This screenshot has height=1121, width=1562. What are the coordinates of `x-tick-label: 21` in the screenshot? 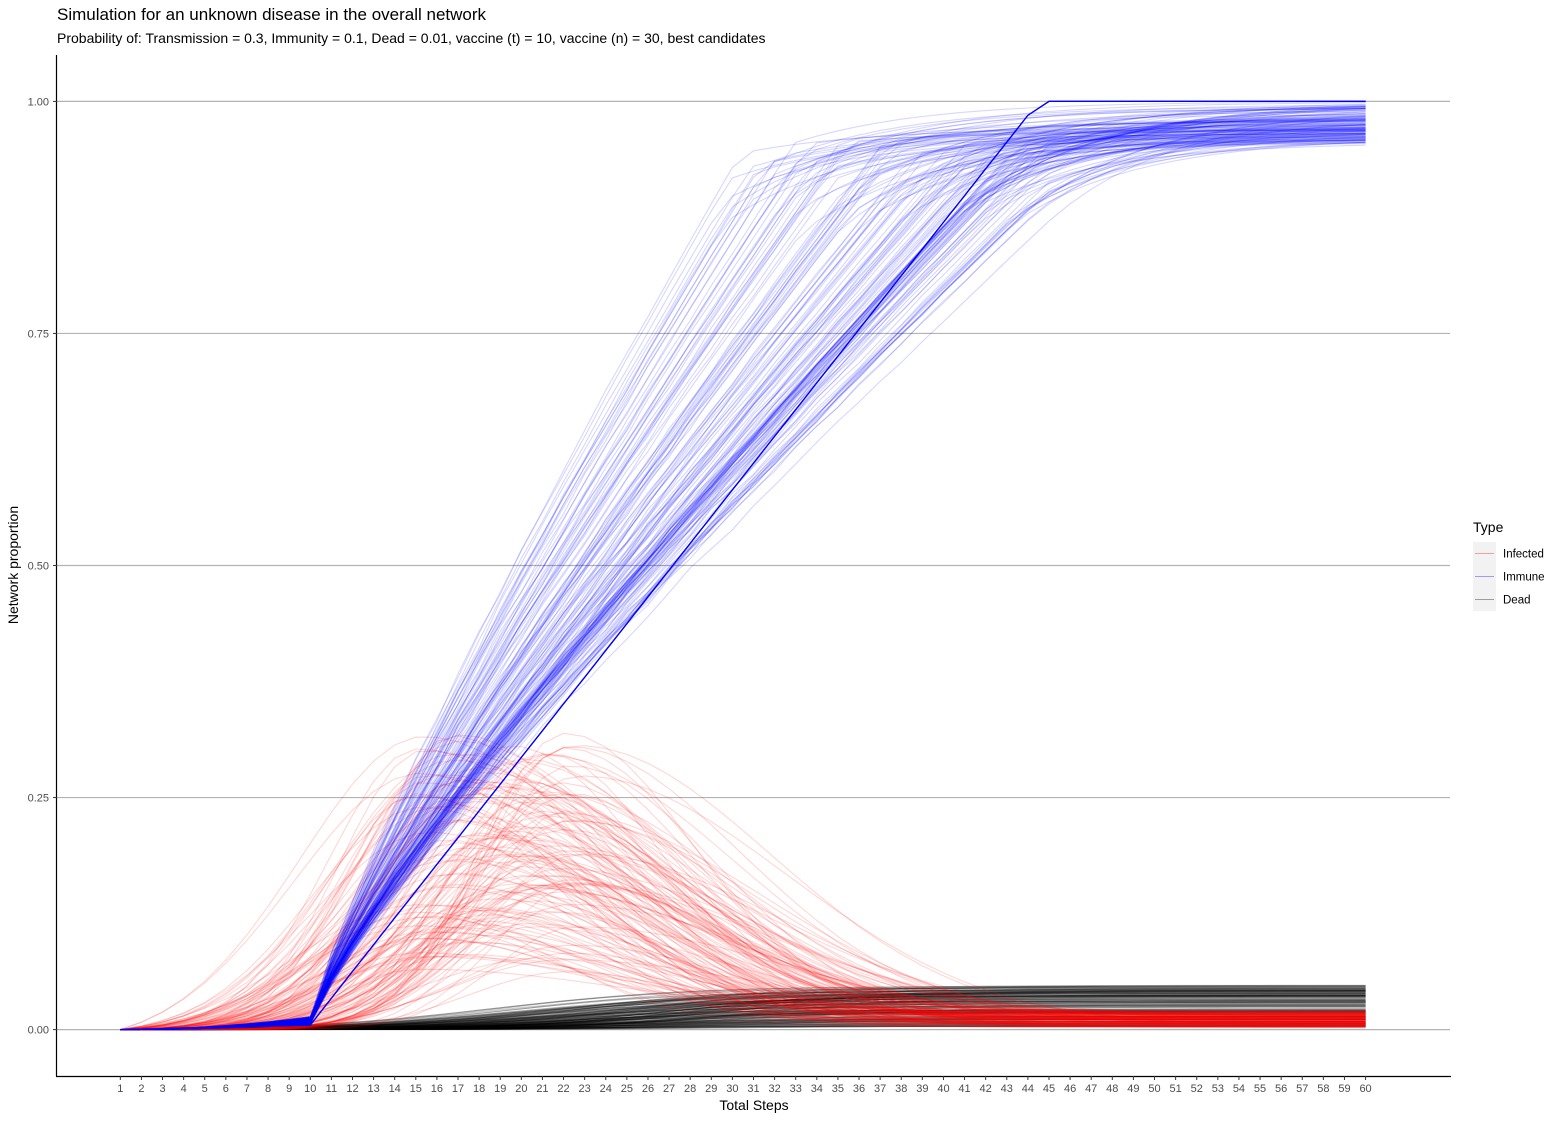 It's located at (542, 1089).